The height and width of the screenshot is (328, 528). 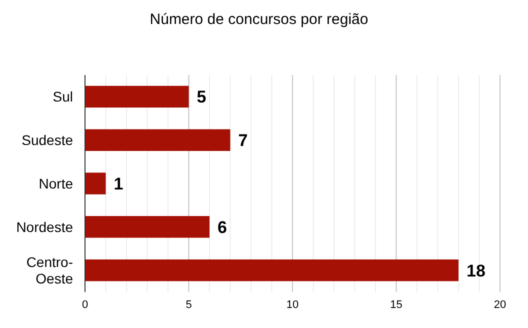 I want to click on data-label: 7, so click(x=243, y=140).